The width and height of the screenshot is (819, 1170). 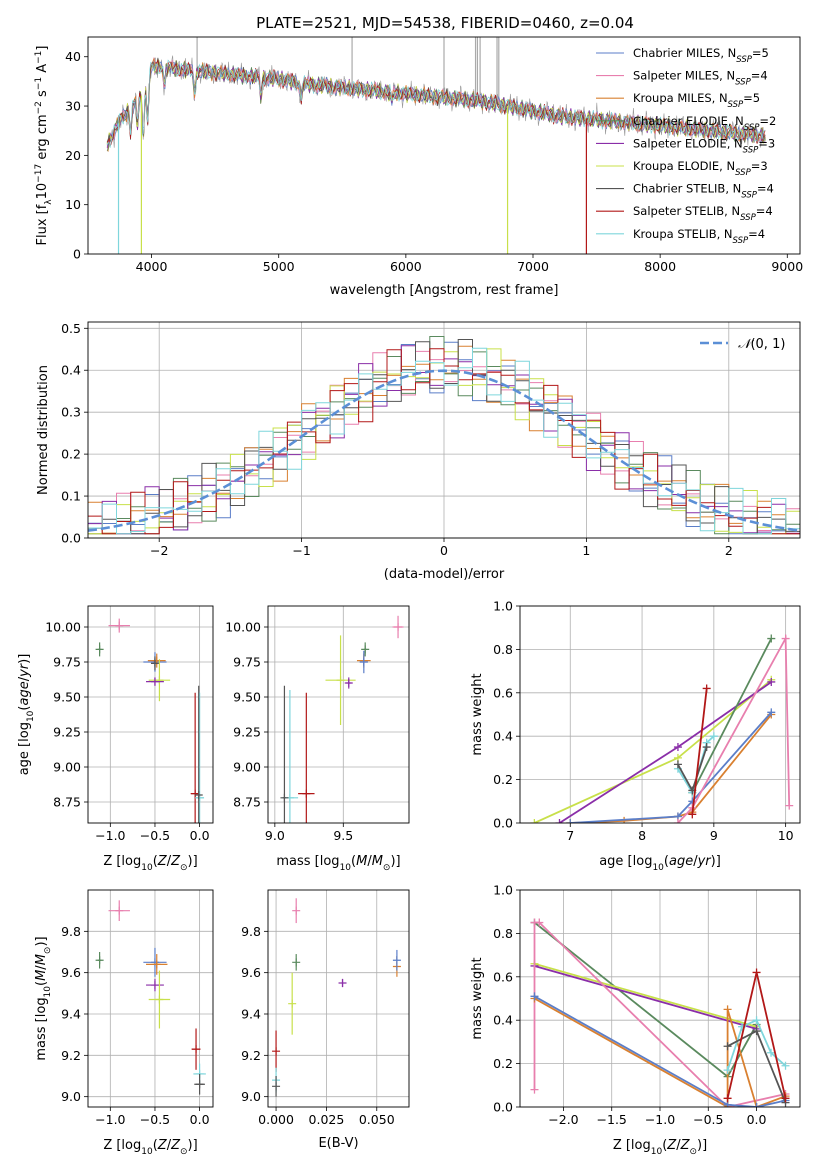 I want to click on series-line-chabrier_miles, so click(x=660, y=1051).